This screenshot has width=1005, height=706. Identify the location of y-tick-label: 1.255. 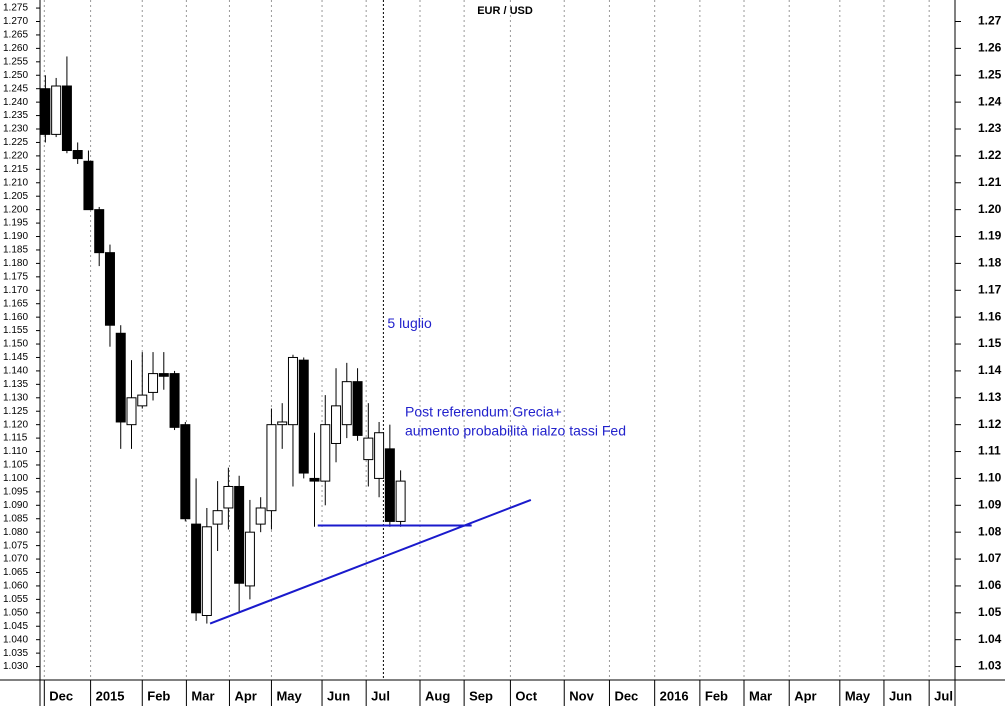
(15, 61).